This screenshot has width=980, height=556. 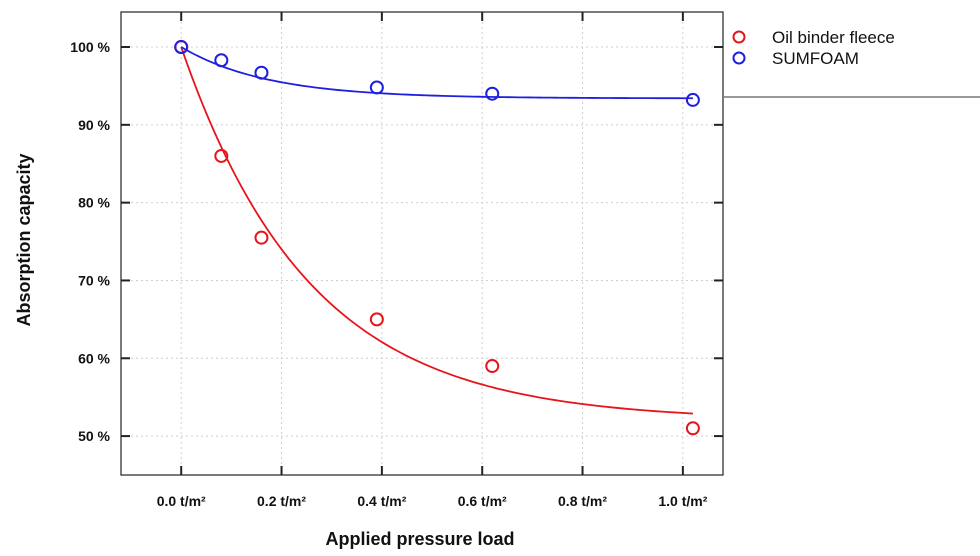 I want to click on y-axis-title: Absorption capacity, so click(x=24, y=239).